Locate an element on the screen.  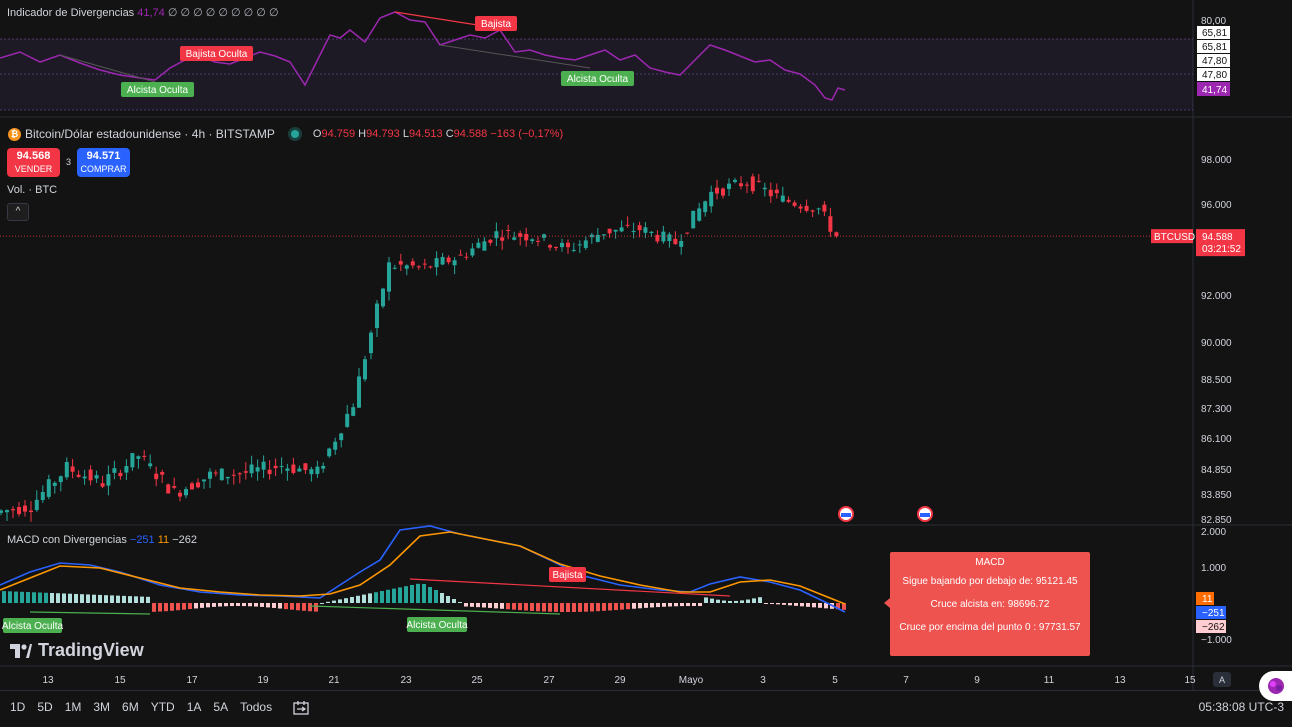
price-axis-label: 84.850 is located at coordinates (1216, 470).